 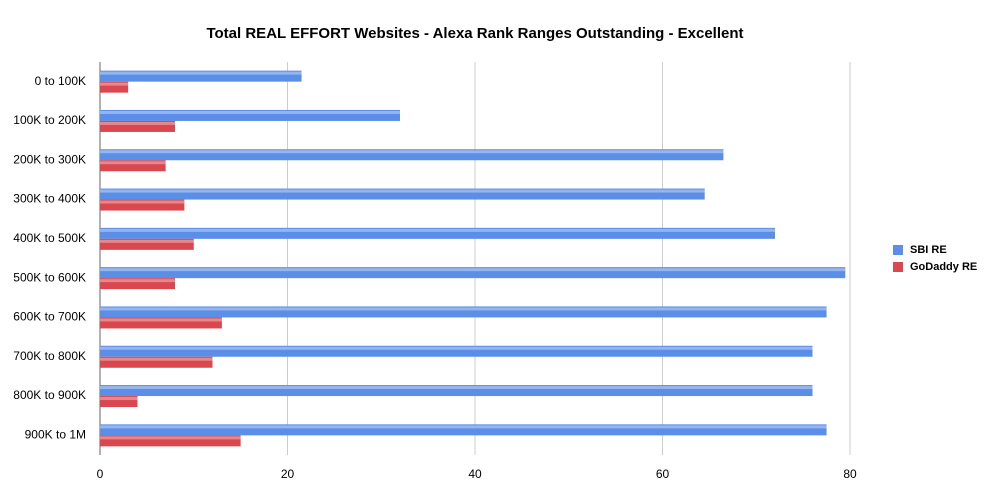 I want to click on y-tick-label: 0 to 100K, so click(x=60, y=81).